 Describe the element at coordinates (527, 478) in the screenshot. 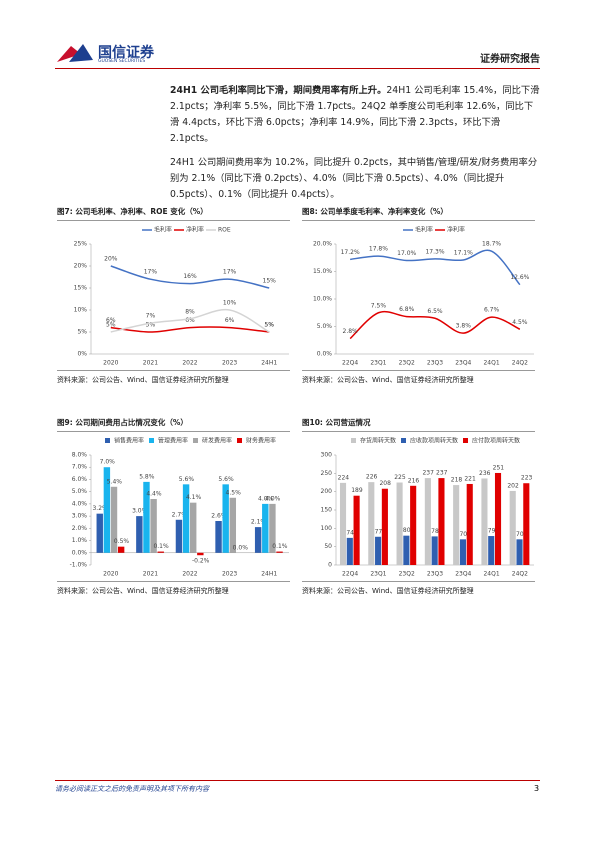

I see `data-label: 223` at that location.